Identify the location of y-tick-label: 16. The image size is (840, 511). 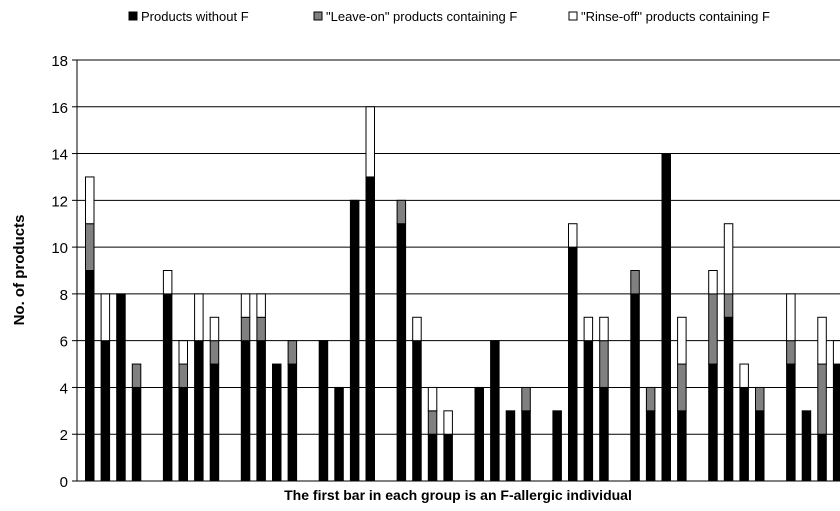
(59, 108).